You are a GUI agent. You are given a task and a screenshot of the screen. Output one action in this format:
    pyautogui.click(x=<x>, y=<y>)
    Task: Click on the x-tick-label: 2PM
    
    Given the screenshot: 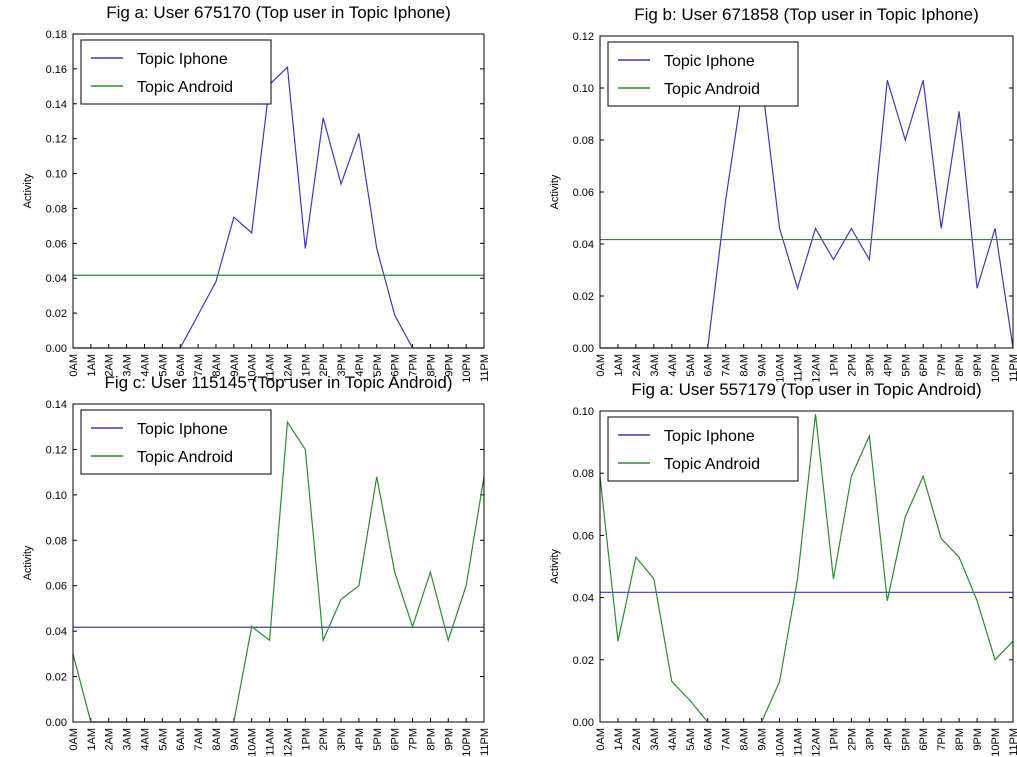 What is the action you would take?
    pyautogui.click(x=852, y=365)
    